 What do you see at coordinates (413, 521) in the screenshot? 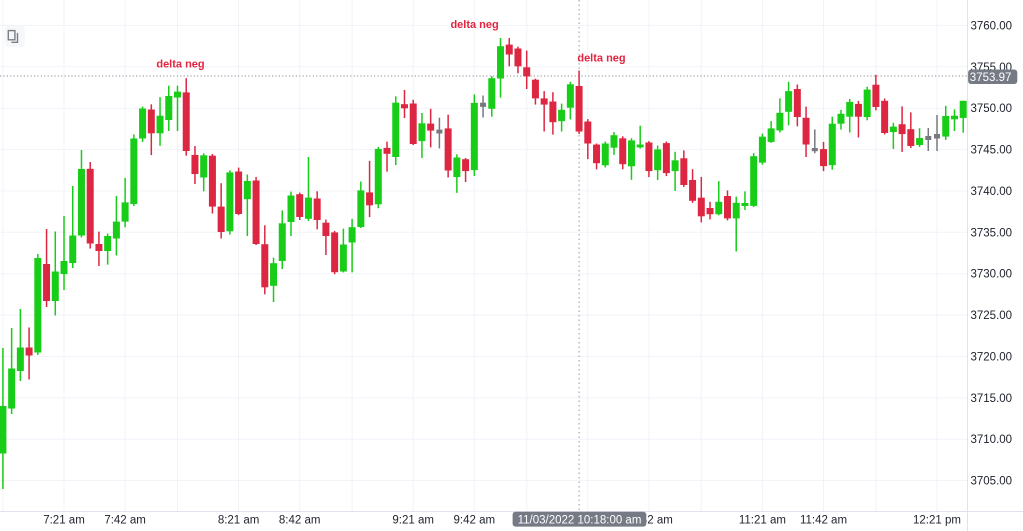
I see `svg-text: 9:21 am` at bounding box center [413, 521].